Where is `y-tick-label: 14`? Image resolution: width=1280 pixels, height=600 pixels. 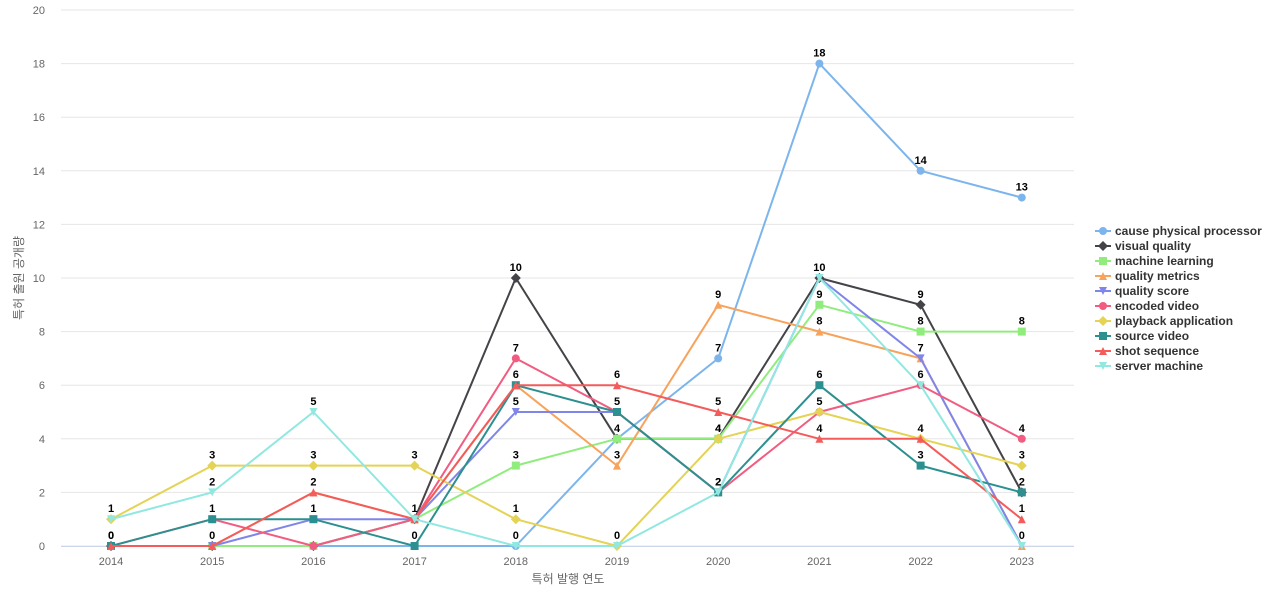
y-tick-label: 14 is located at coordinates (39, 172).